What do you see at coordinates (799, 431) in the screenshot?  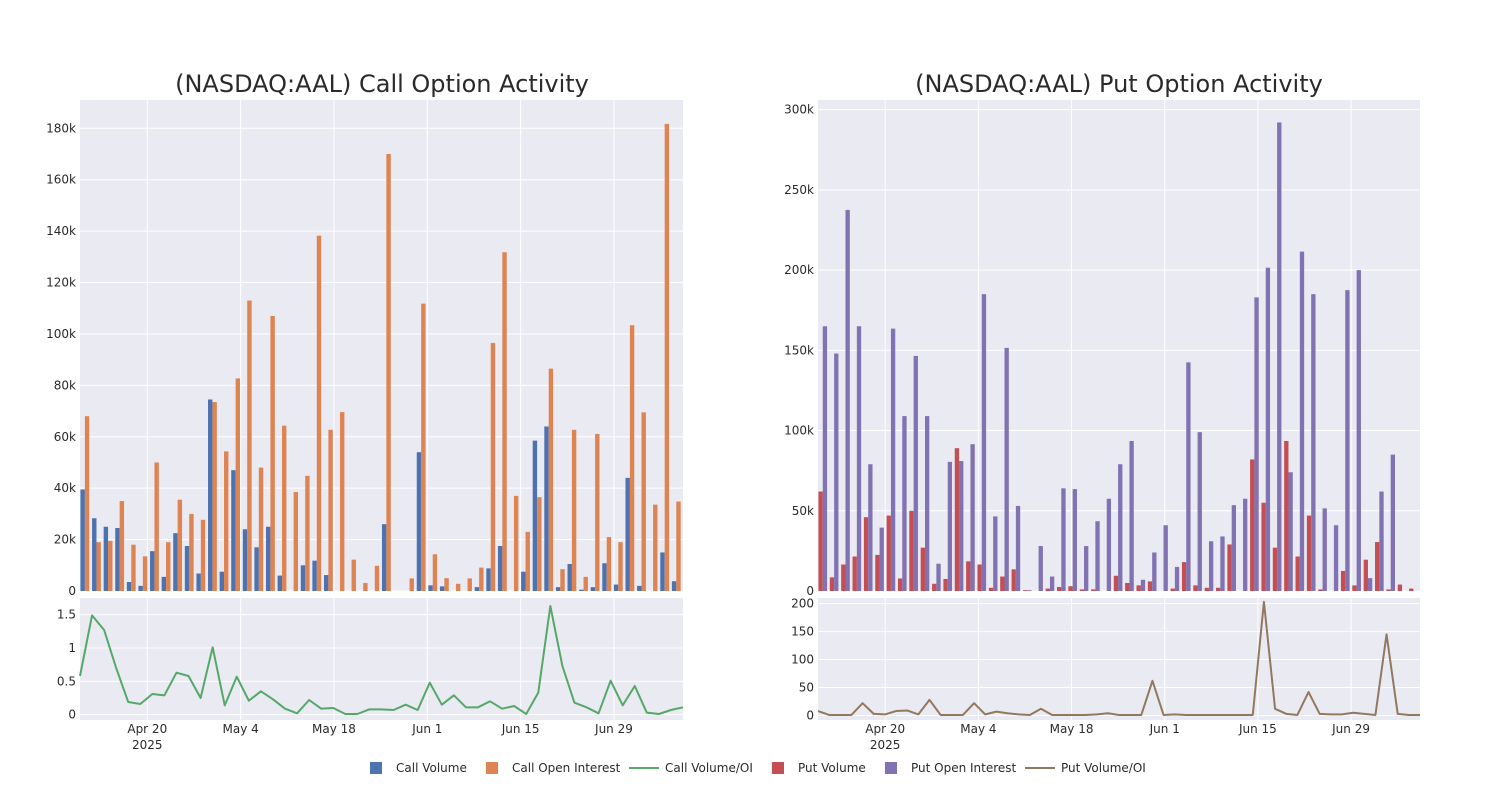 I see `put-y-tick-label: 100k` at bounding box center [799, 431].